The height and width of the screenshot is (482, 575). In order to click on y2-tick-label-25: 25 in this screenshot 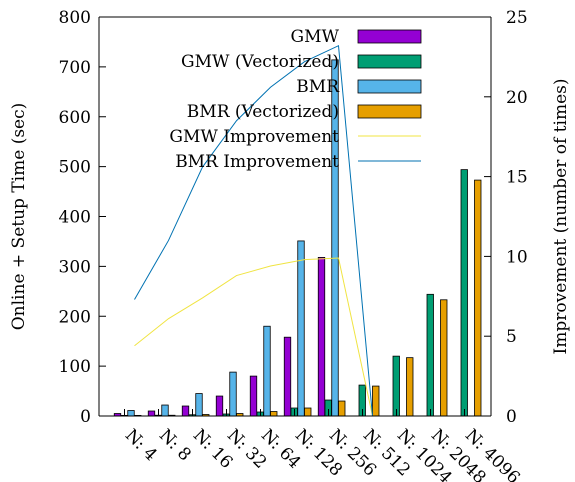, I will do `click(517, 18)`.